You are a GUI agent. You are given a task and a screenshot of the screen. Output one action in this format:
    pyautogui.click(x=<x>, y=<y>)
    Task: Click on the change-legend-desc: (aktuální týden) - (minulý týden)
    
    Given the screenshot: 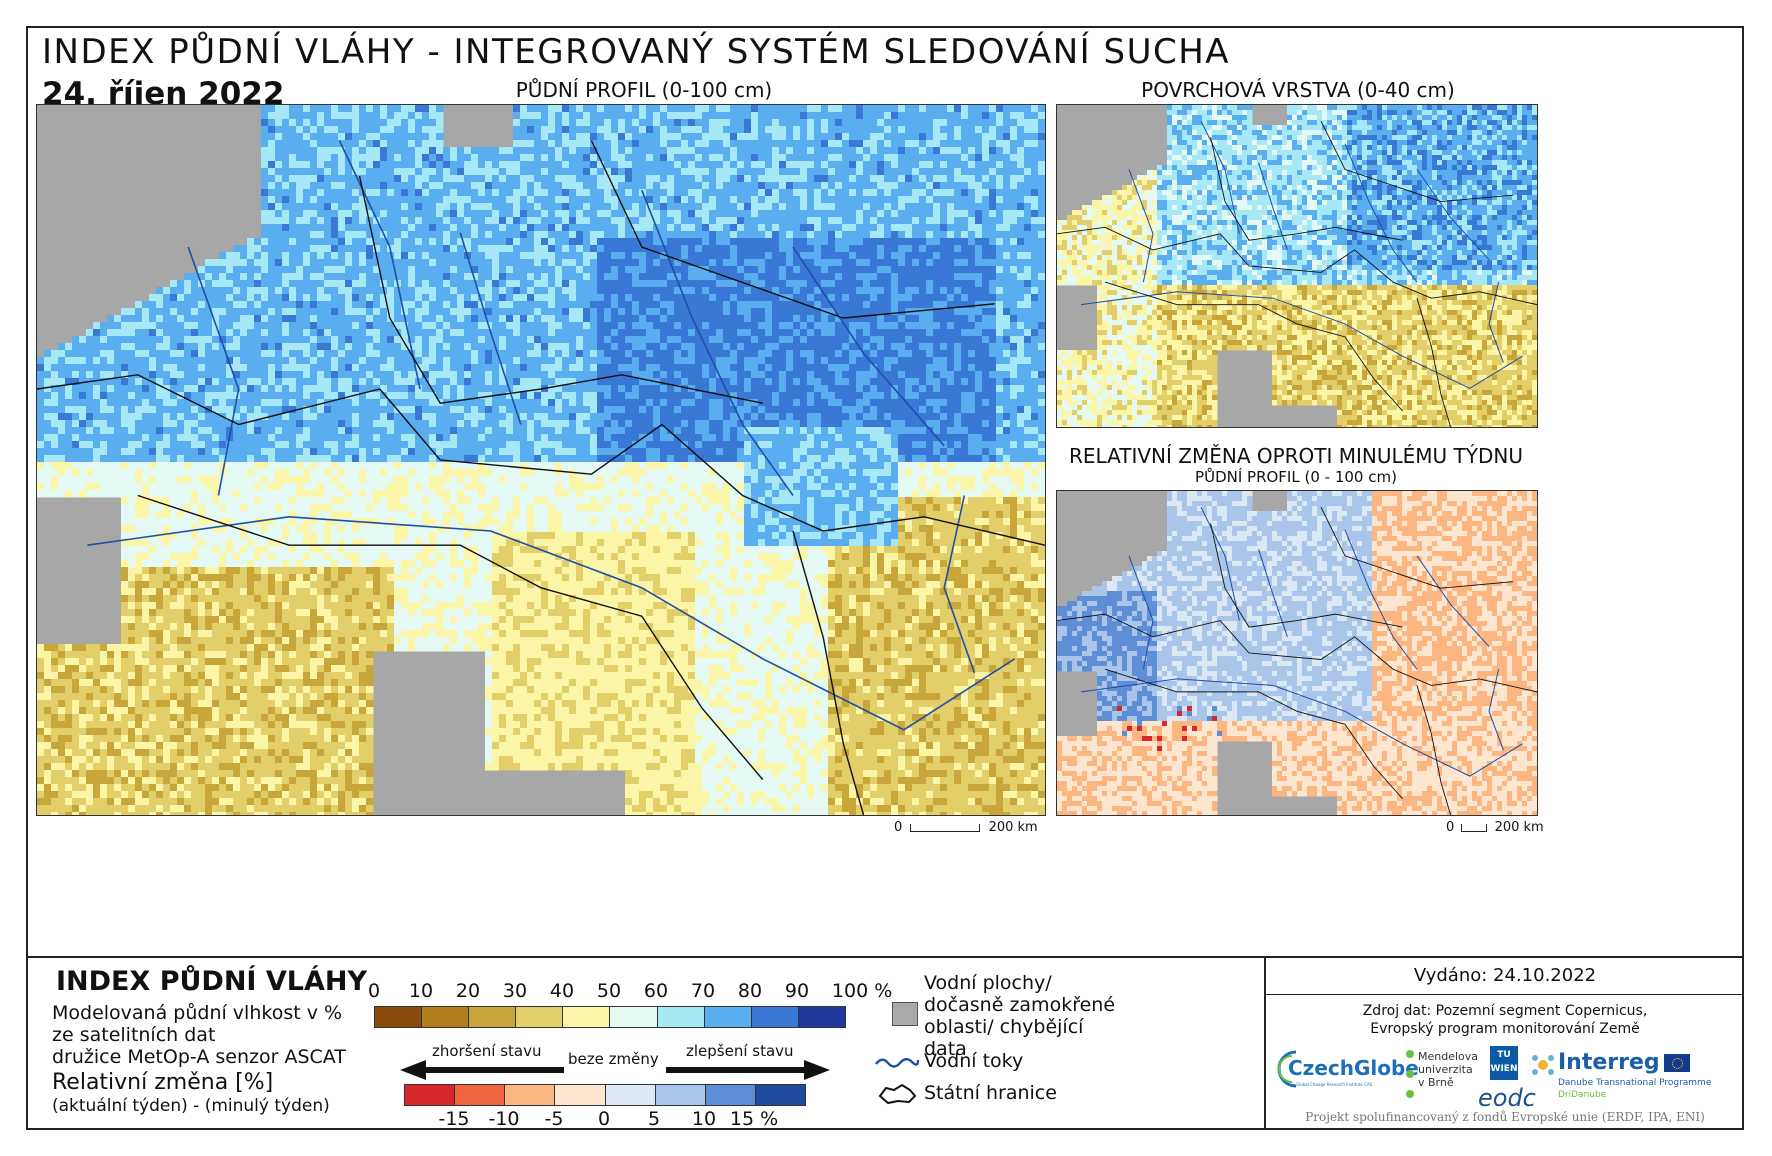 What is the action you would take?
    pyautogui.click(x=191, y=1106)
    